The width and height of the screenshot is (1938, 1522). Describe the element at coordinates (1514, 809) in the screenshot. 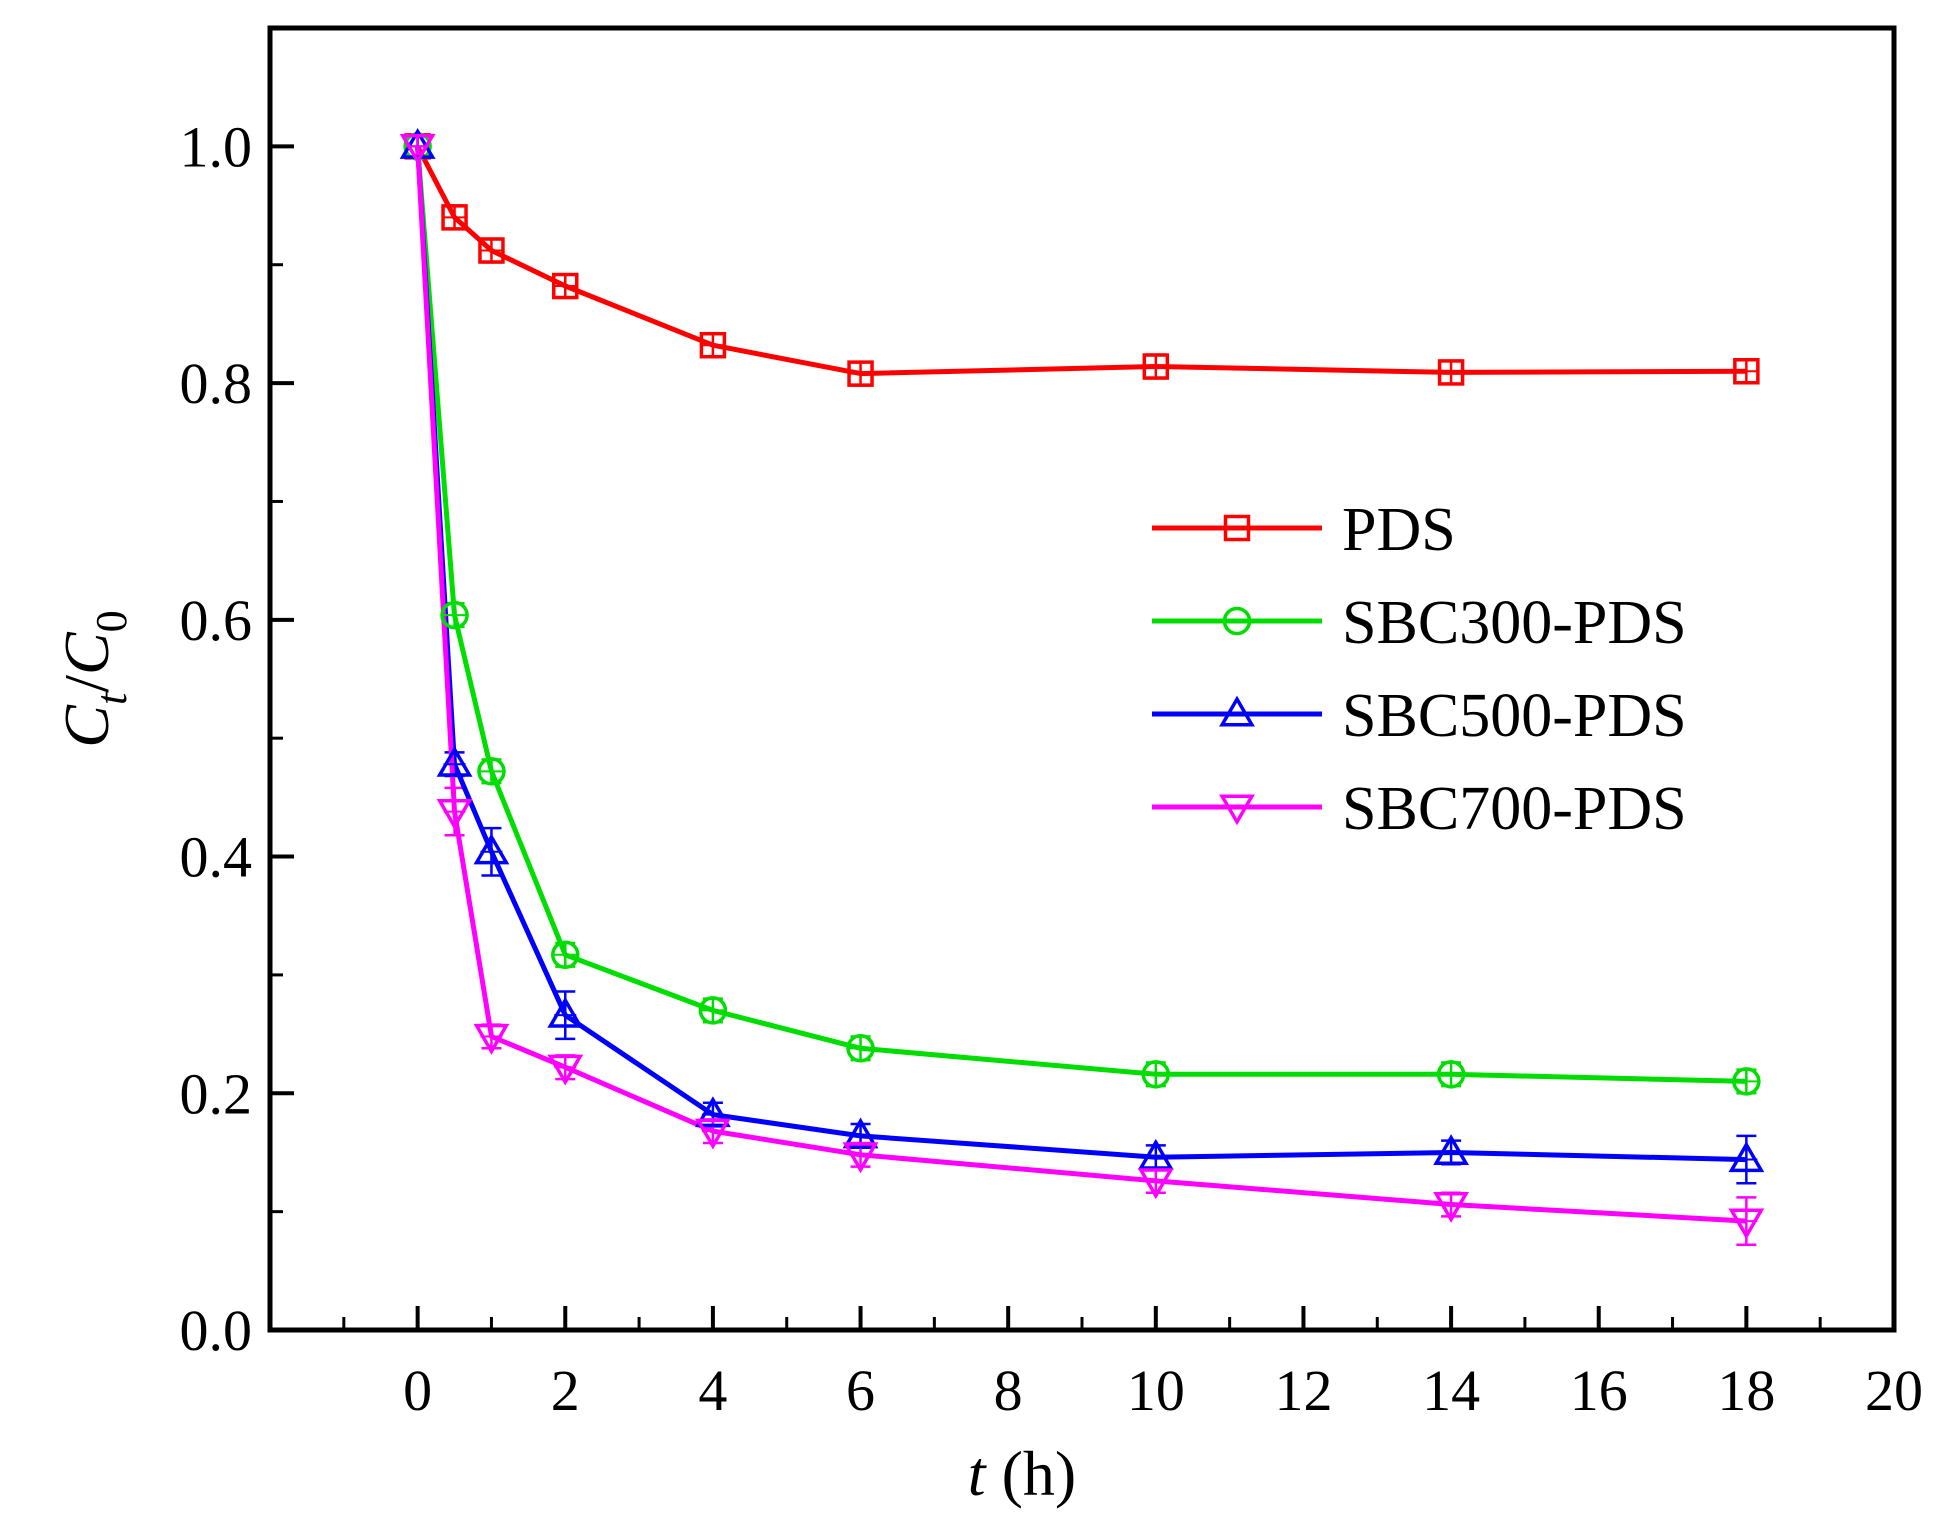

I see `legend-label: SBC700-PDS` at that location.